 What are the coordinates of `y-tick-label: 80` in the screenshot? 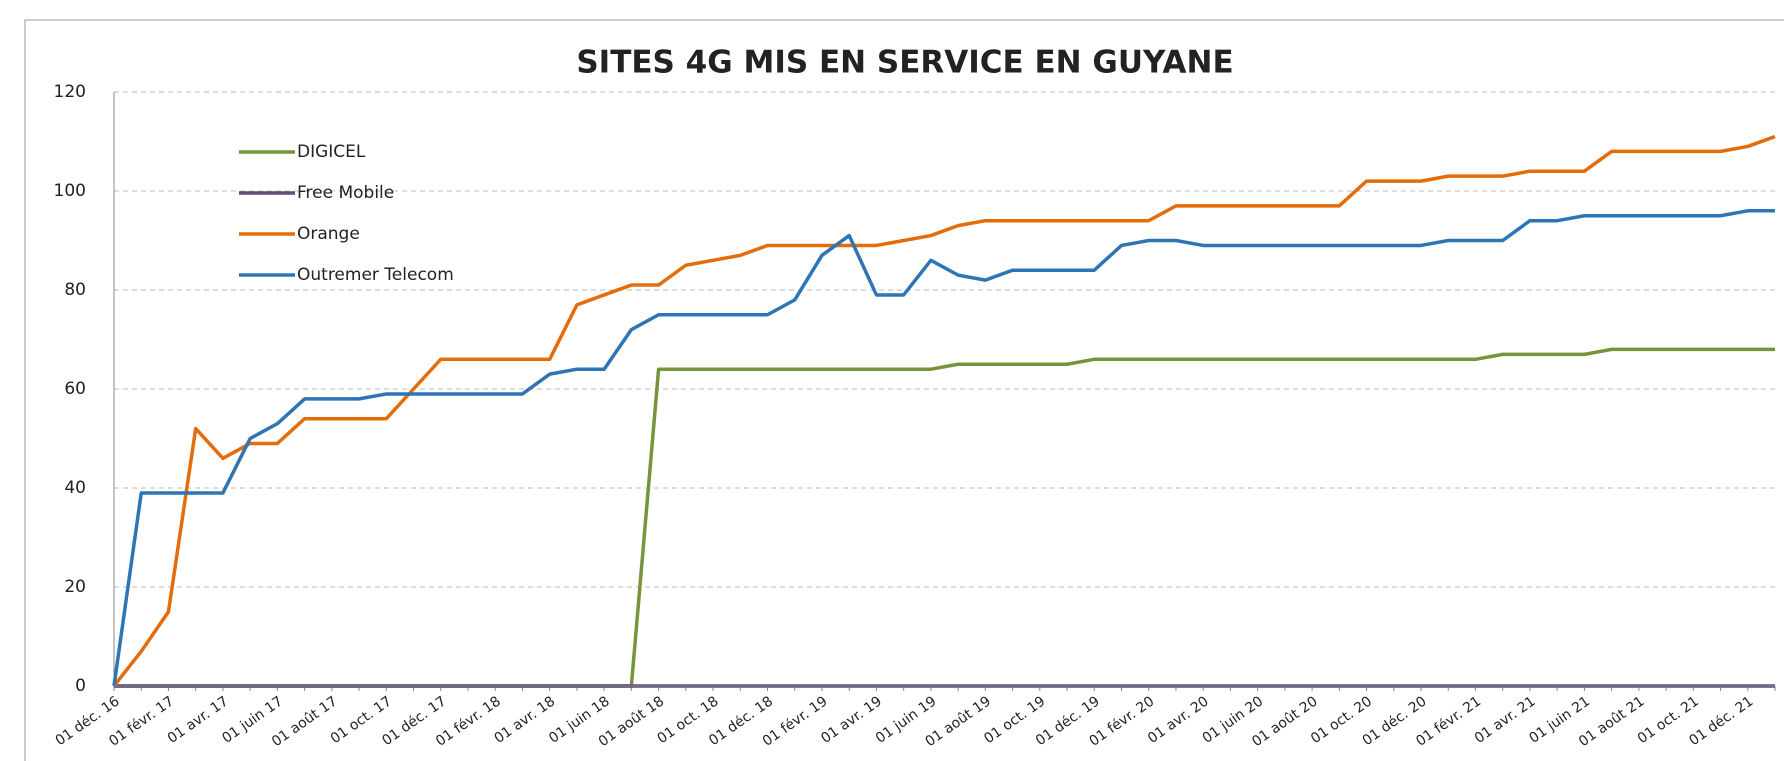 It's located at (75, 290).